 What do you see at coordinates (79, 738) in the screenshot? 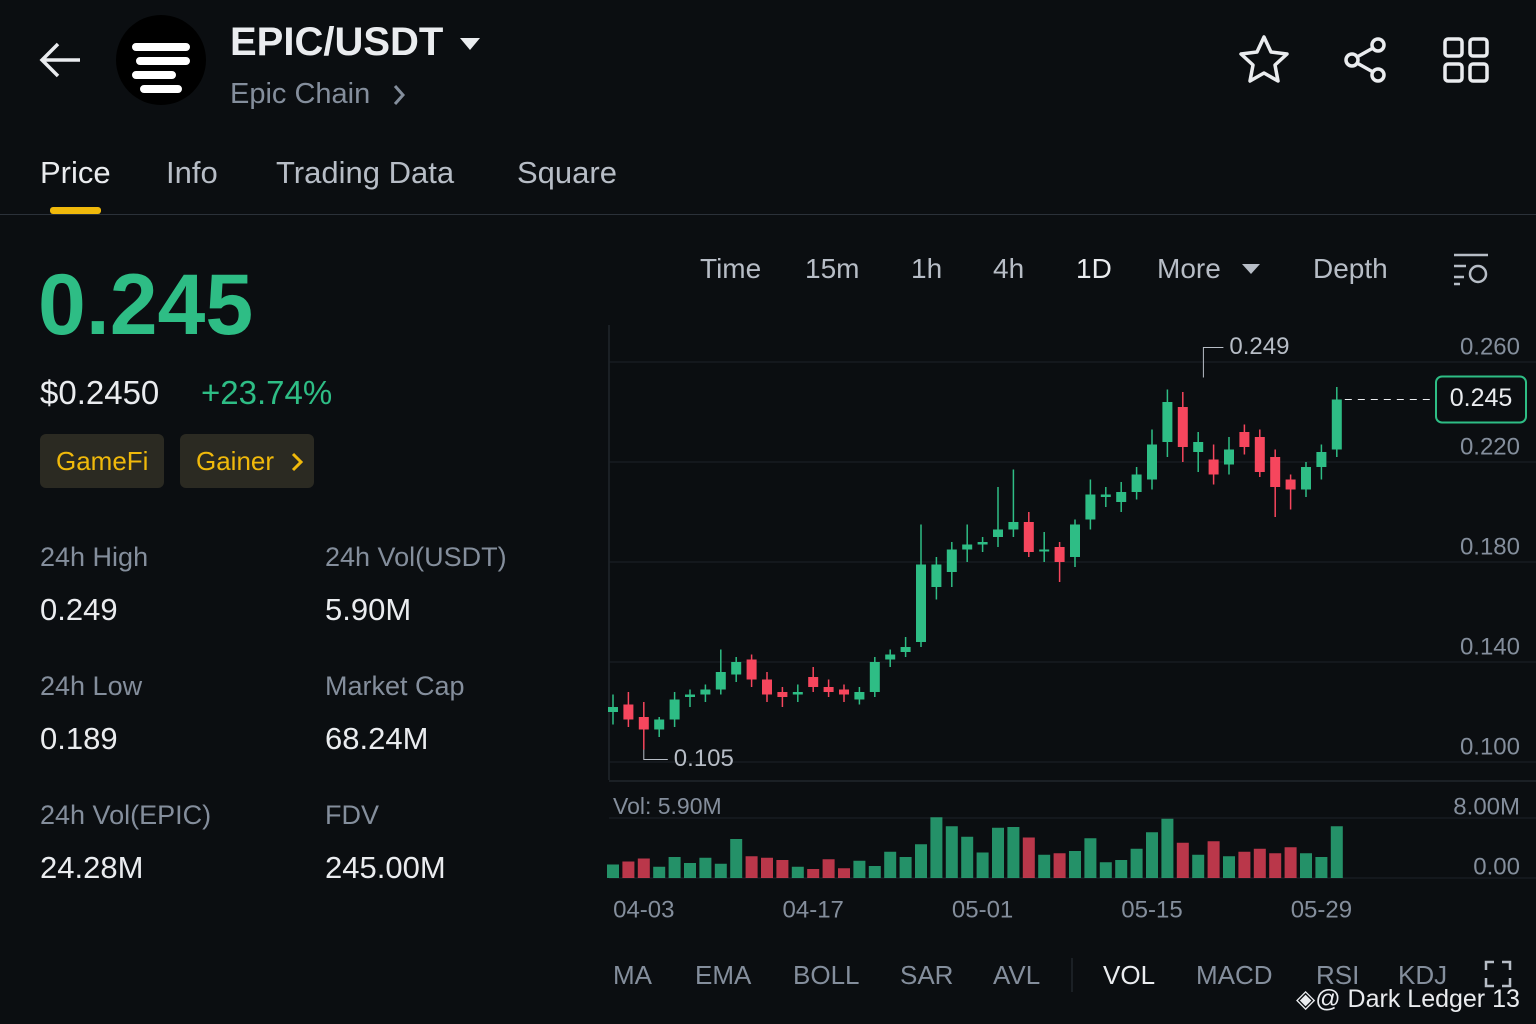
I see `stat-value: 0.189` at bounding box center [79, 738].